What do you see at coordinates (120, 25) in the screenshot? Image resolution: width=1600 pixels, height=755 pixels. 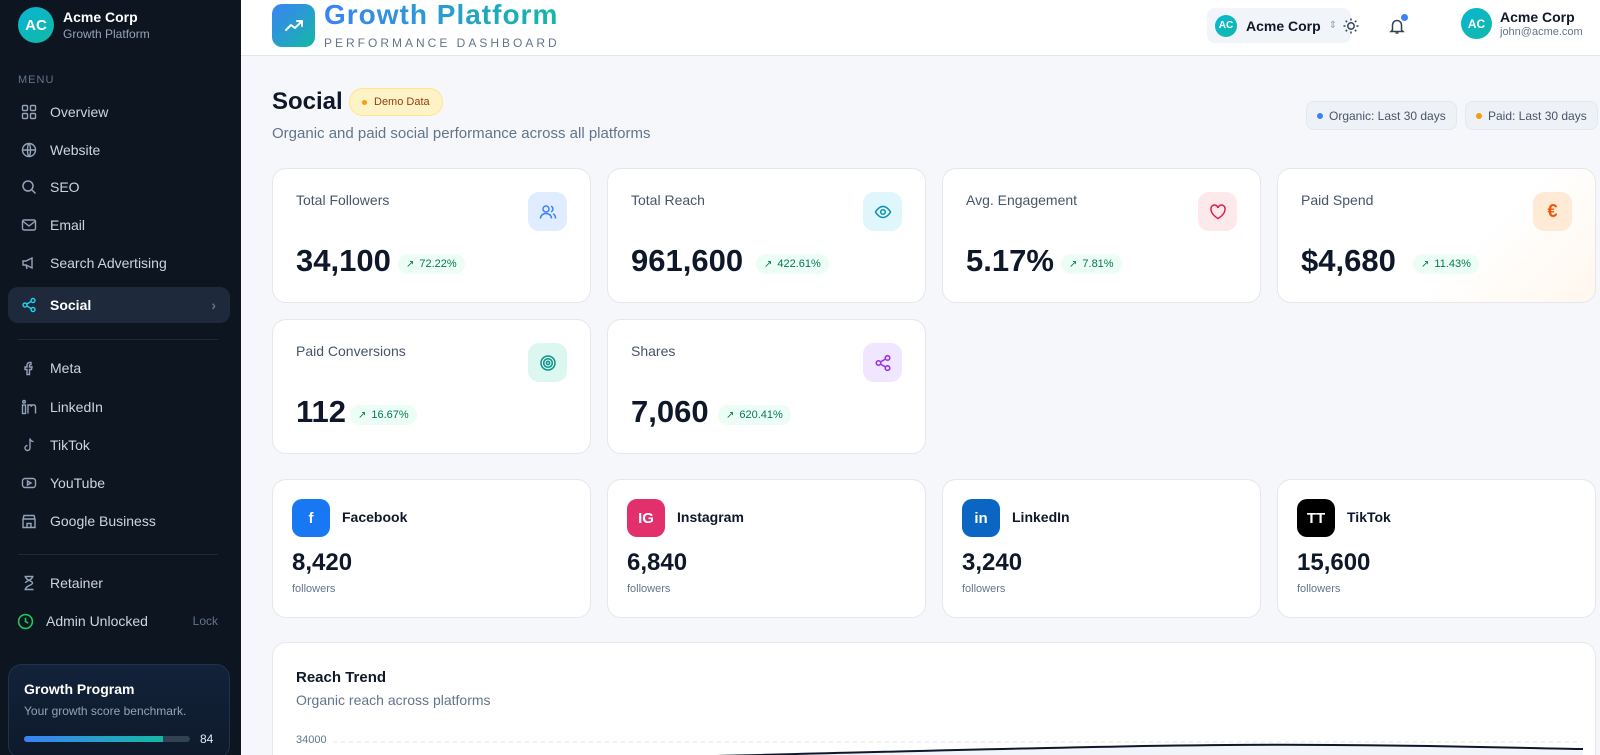 I see `sidebar-brand: AC Acme Corp Growth Platform` at bounding box center [120, 25].